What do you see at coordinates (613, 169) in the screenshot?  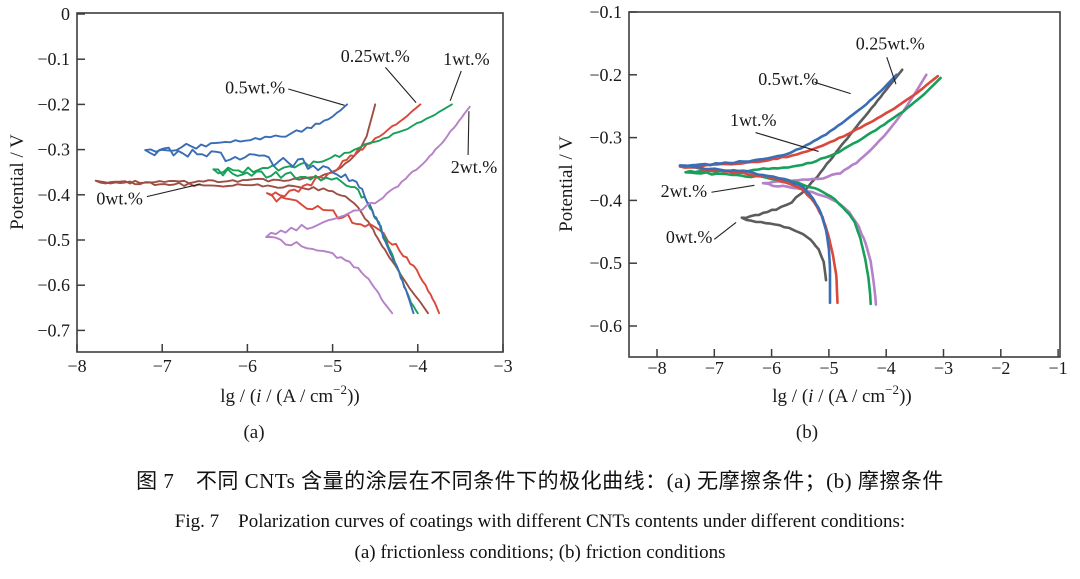 I see `y-axis: −0.1 −0.2 −0.3 −0.4 −0.5 −0.6` at bounding box center [613, 169].